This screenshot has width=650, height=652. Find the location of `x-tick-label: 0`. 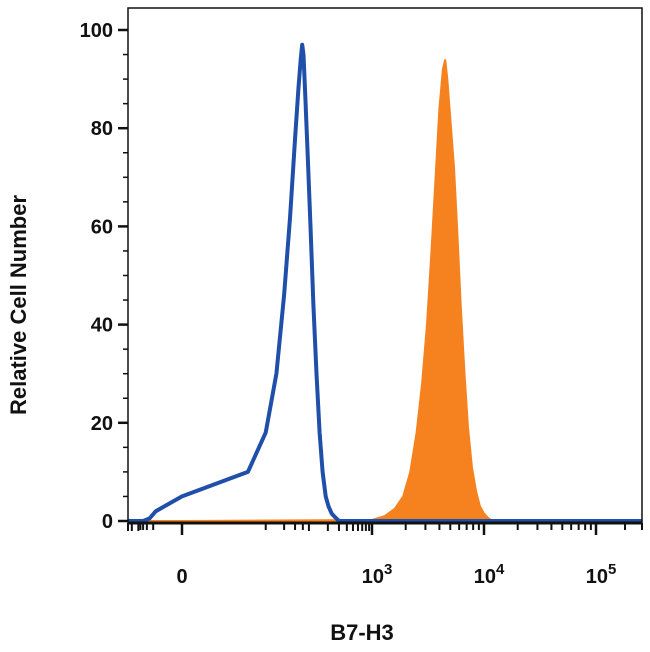

x-tick-label: 0 is located at coordinates (181, 577).